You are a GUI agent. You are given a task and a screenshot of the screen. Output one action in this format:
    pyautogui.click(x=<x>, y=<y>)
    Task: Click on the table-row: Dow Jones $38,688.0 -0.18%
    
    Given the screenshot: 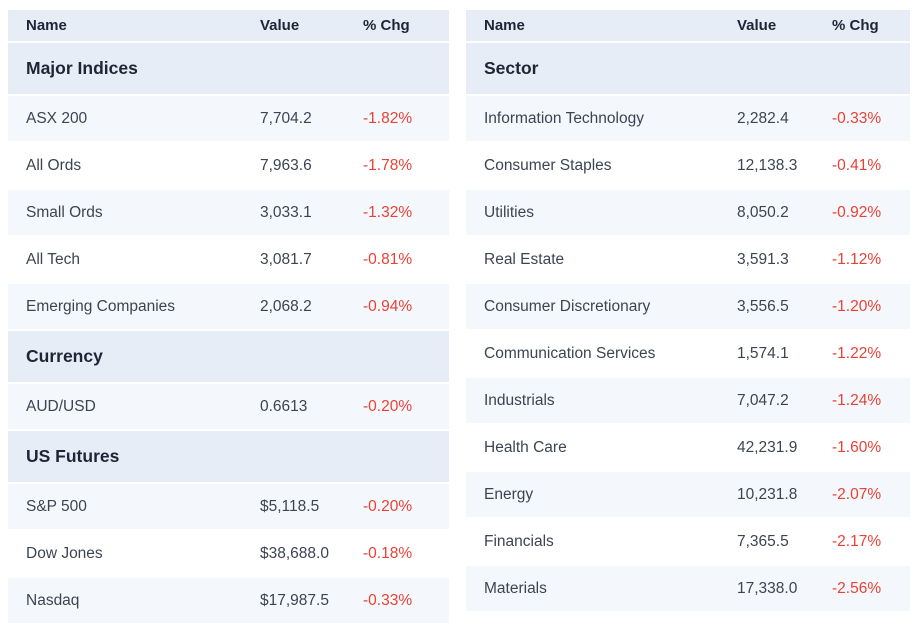 What is the action you would take?
    pyautogui.click(x=228, y=553)
    